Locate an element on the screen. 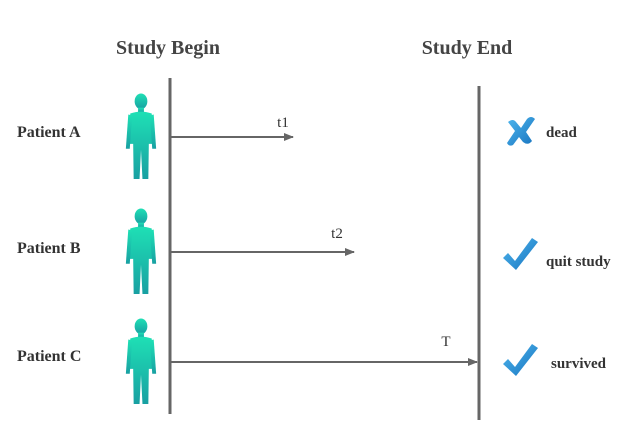 The image size is (636, 425). outcome-label-quit-study: quit study is located at coordinates (578, 262).